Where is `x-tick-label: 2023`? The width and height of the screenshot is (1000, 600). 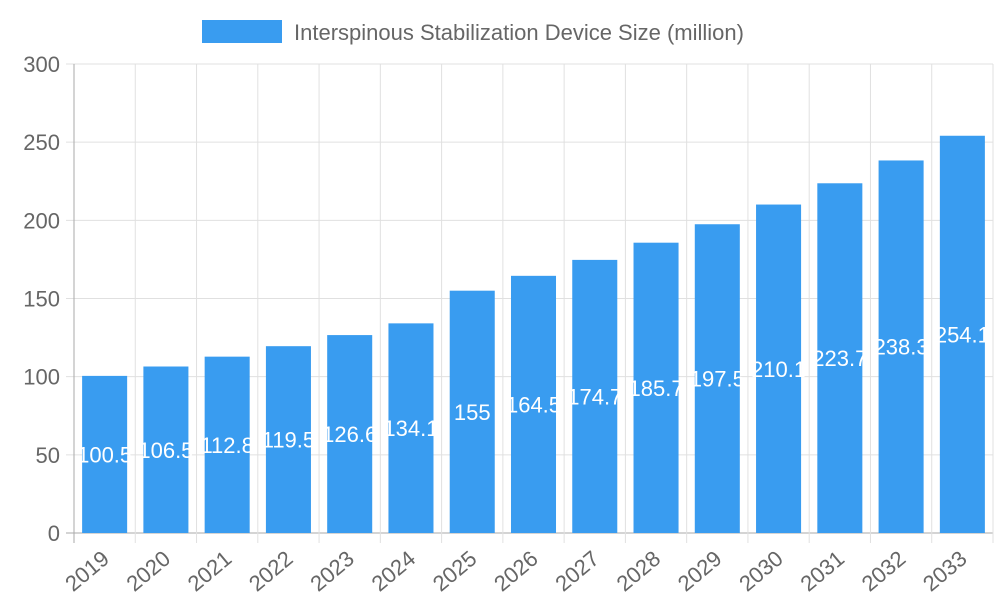
x-tick-label: 2023 is located at coordinates (332, 571).